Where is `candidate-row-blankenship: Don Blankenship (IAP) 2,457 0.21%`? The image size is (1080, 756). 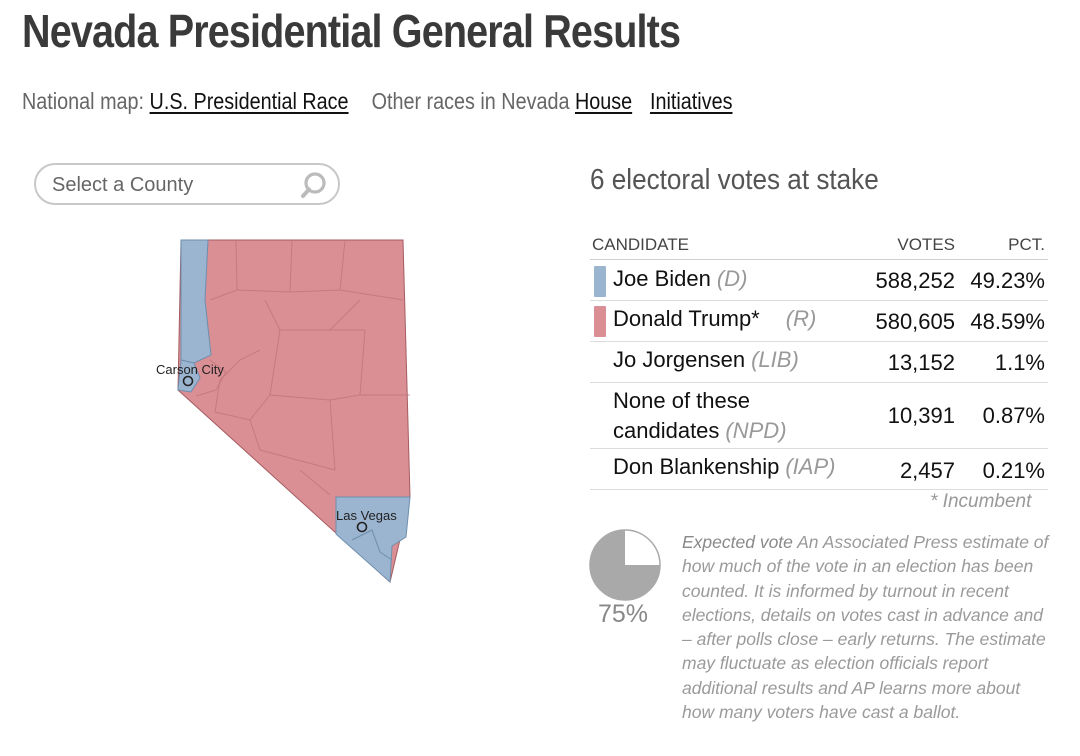 candidate-row-blankenship: Don Blankenship (IAP) 2,457 0.21% is located at coordinates (819, 469).